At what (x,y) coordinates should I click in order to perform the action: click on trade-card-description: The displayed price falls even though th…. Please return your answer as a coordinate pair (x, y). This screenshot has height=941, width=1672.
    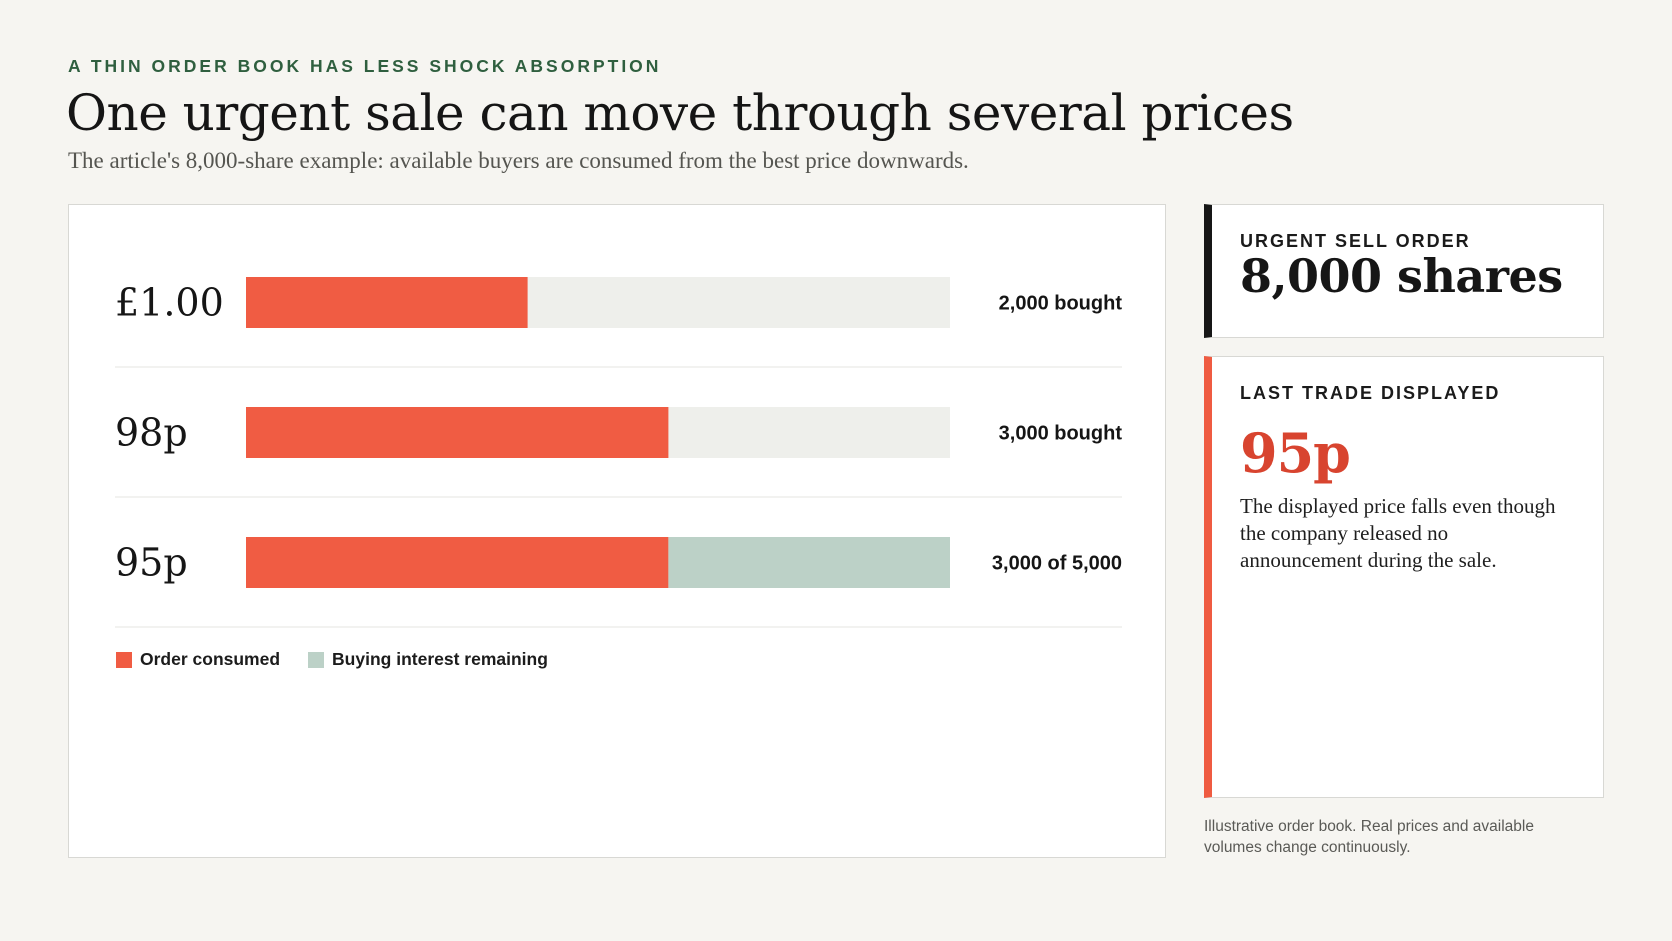
    Looking at the image, I should click on (1398, 533).